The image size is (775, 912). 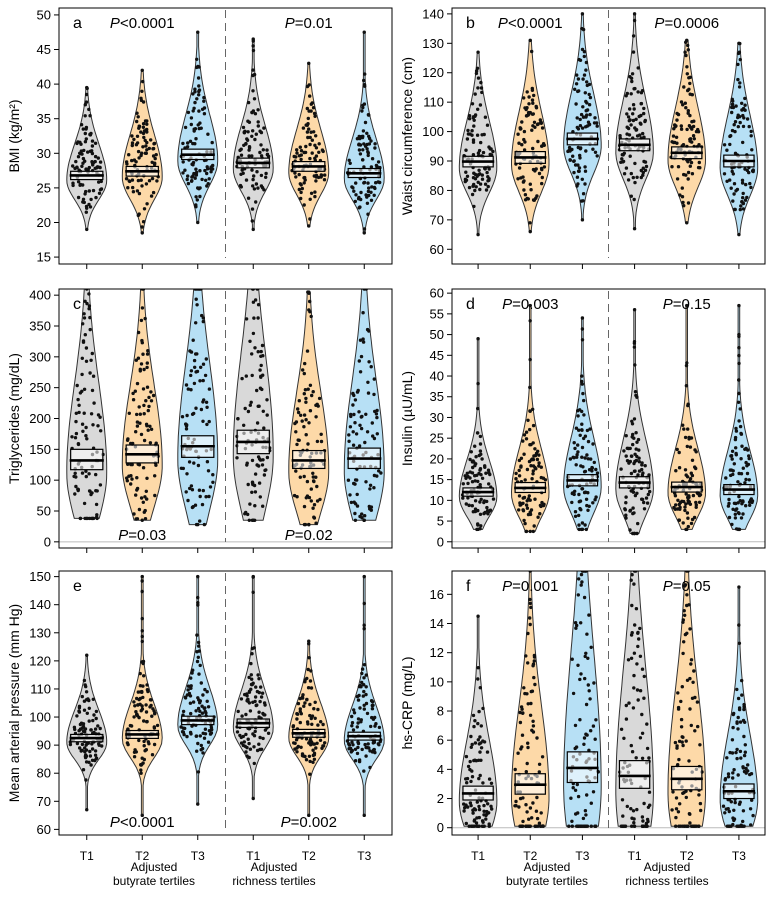 I want to click on y-tick-label: 50, so click(x=44, y=14).